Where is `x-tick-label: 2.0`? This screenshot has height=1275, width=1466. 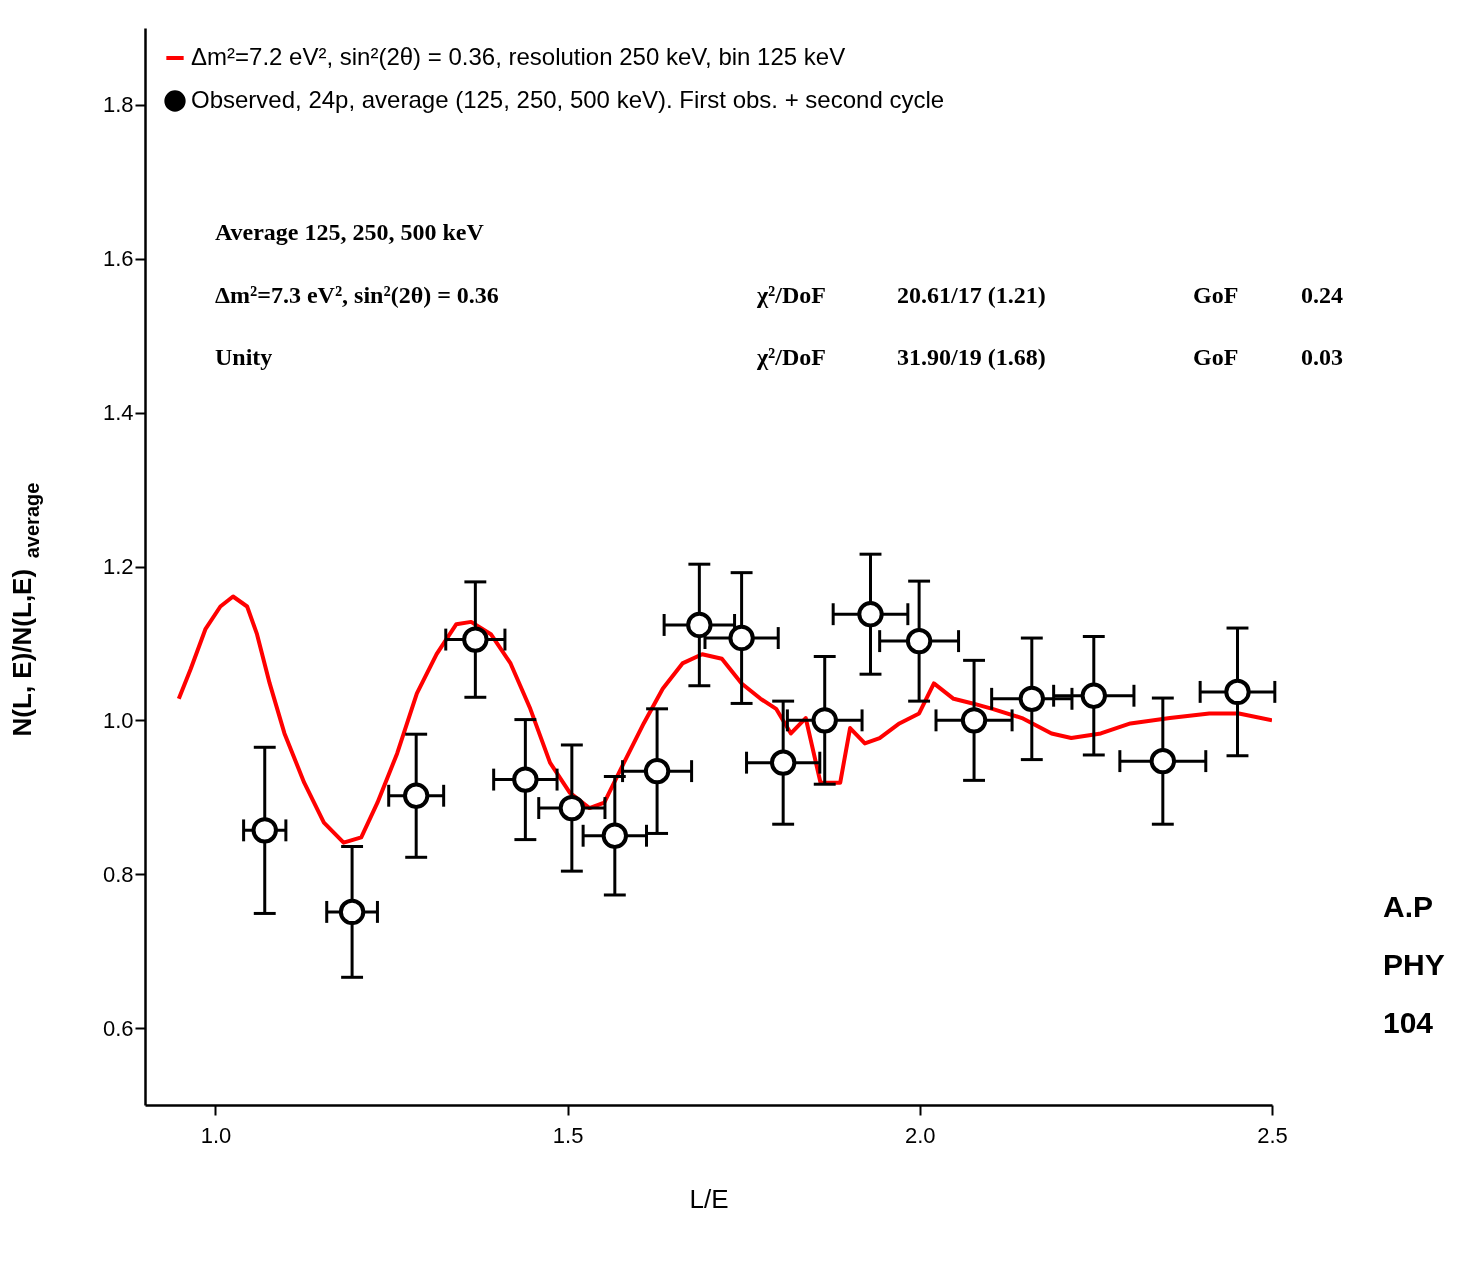 x-tick-label: 2.0 is located at coordinates (920, 1135).